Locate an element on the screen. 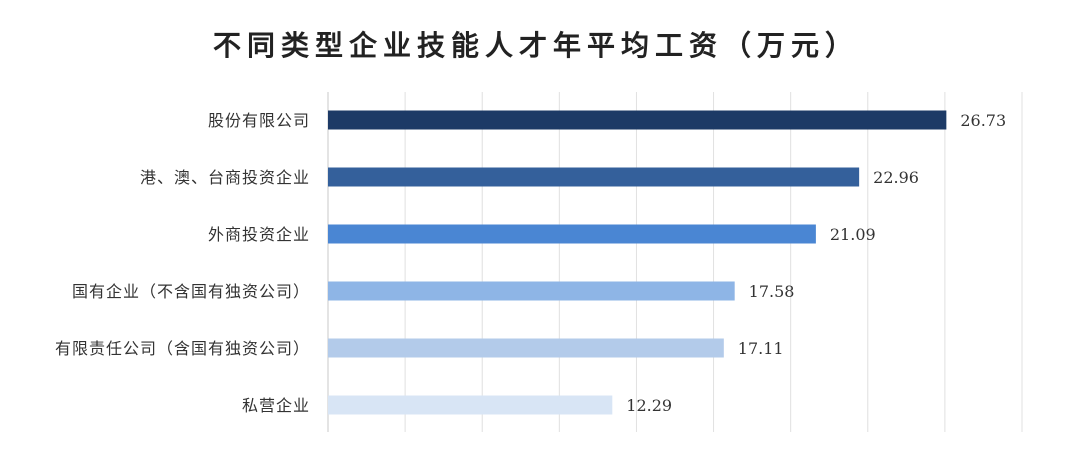  chart-title: 不同类型企业技能人才年平均工资（万元） is located at coordinates (535, 45).